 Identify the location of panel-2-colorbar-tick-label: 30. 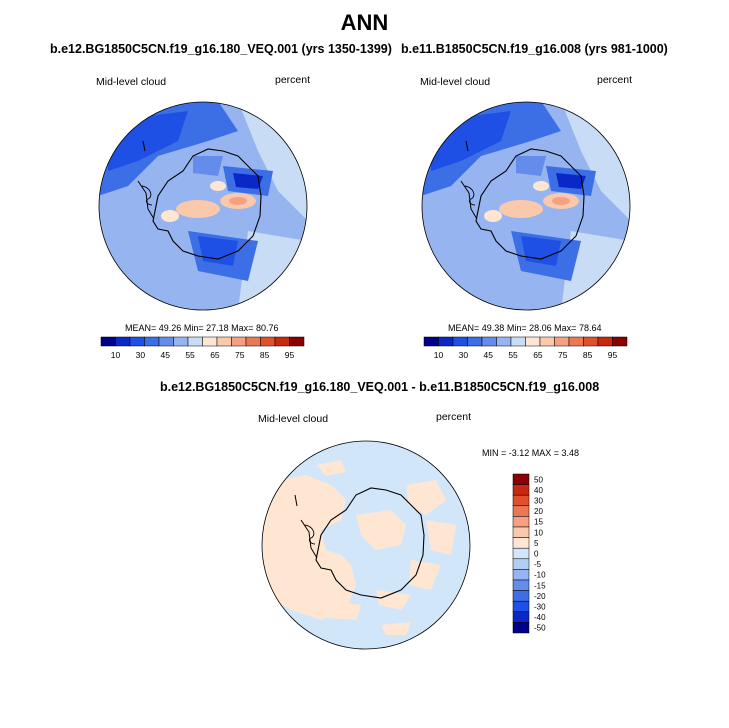
(464, 355).